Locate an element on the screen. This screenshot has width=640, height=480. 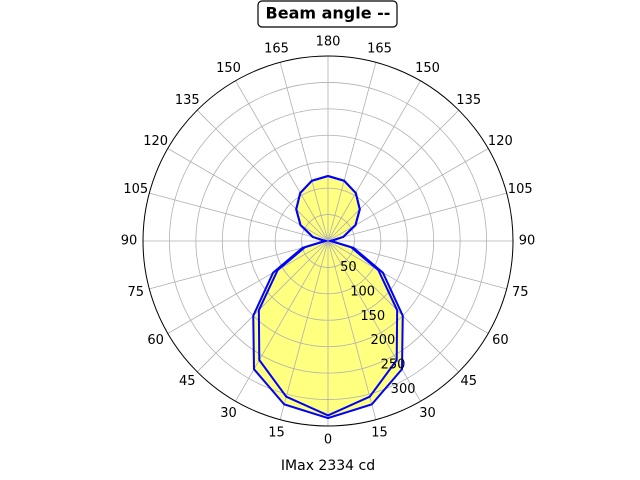
theta-tick-label: 0 is located at coordinates (328, 440).